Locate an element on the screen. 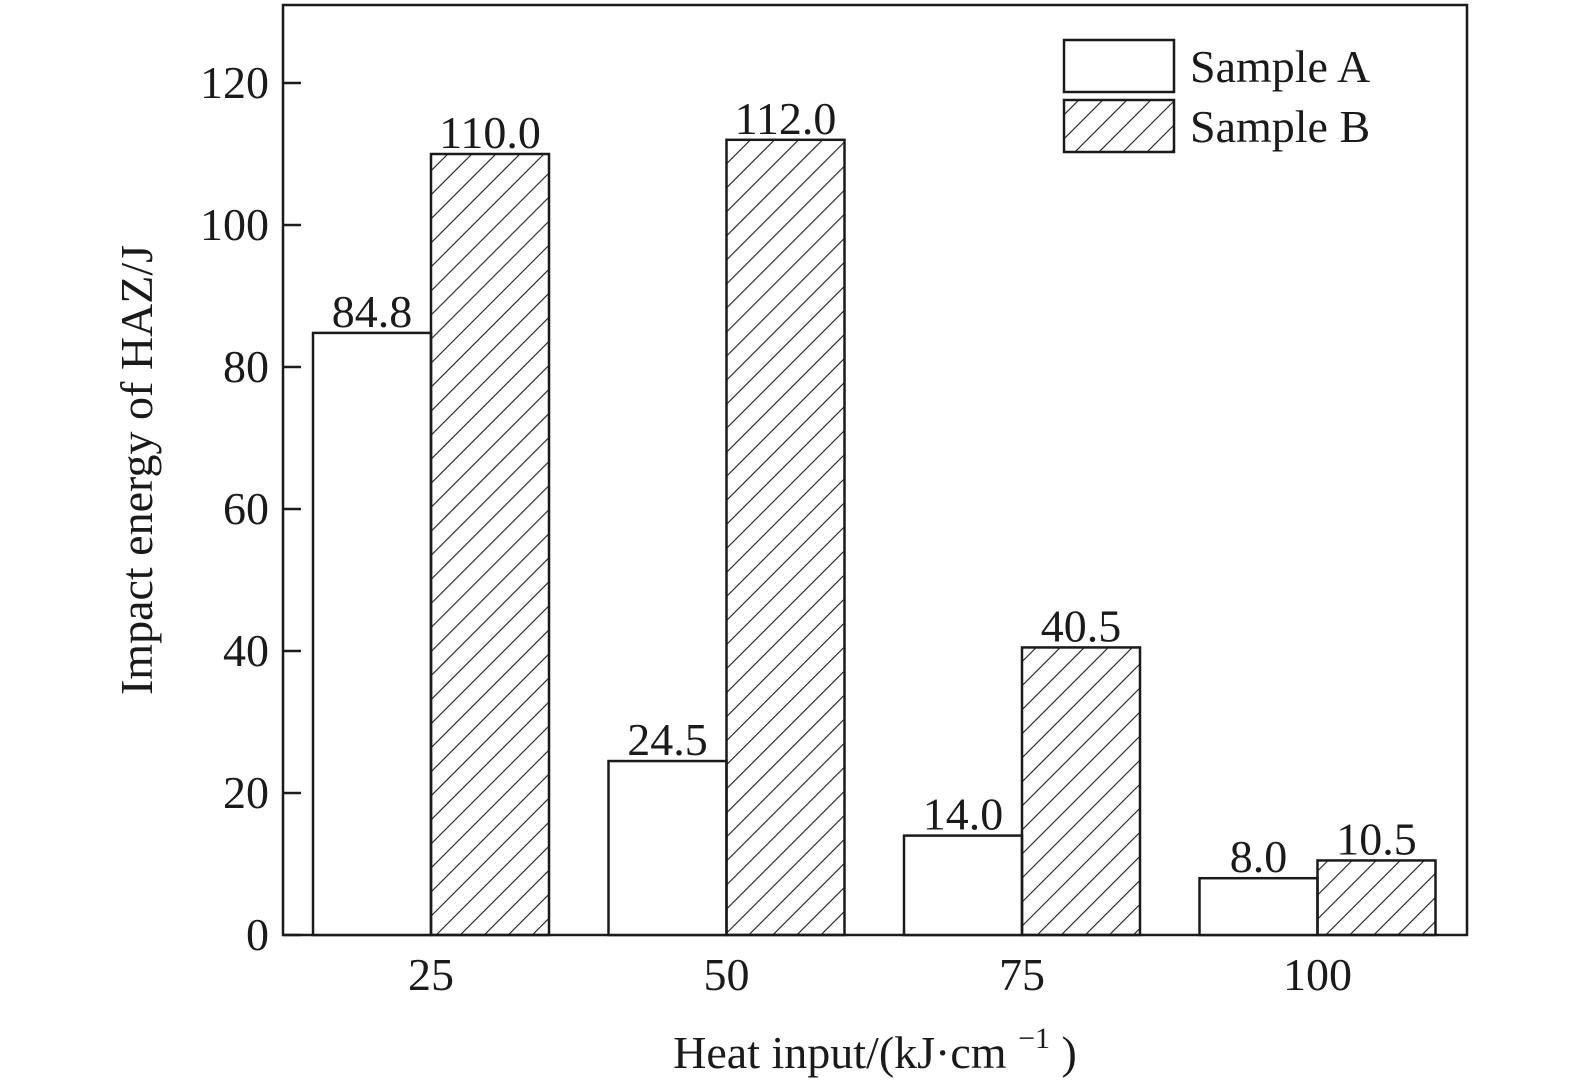 The height and width of the screenshot is (1086, 1575). y-tick-label: 0 is located at coordinates (257, 934).